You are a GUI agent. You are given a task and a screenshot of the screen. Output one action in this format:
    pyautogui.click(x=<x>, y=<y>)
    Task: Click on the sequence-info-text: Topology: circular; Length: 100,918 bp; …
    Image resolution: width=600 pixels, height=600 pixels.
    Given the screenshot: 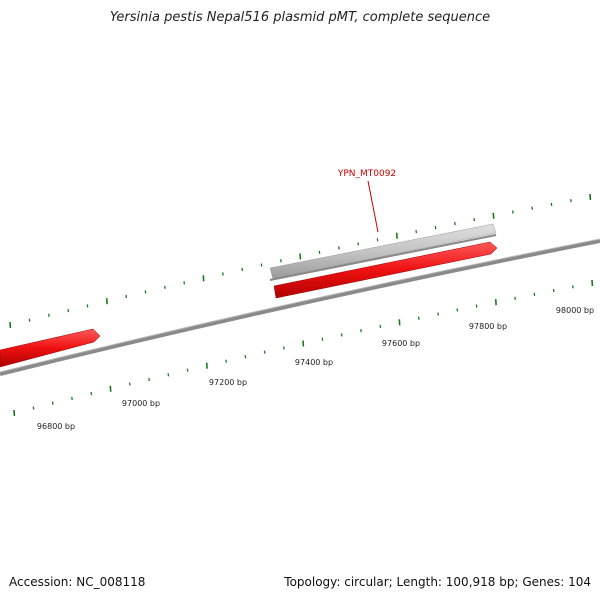 What is the action you would take?
    pyautogui.click(x=437, y=582)
    